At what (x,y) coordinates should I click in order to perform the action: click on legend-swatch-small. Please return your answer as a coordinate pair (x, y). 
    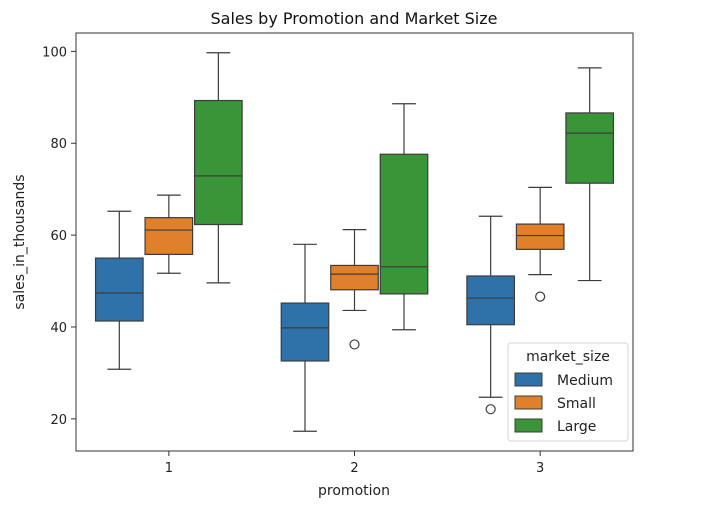
    Looking at the image, I should click on (528, 402).